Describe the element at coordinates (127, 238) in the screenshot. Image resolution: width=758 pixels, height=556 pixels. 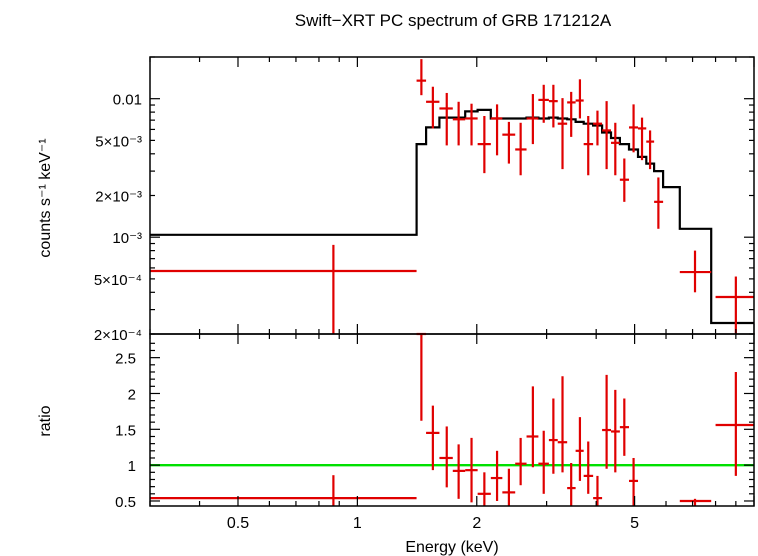
I see `y-tick-label: 10⁻³` at that location.